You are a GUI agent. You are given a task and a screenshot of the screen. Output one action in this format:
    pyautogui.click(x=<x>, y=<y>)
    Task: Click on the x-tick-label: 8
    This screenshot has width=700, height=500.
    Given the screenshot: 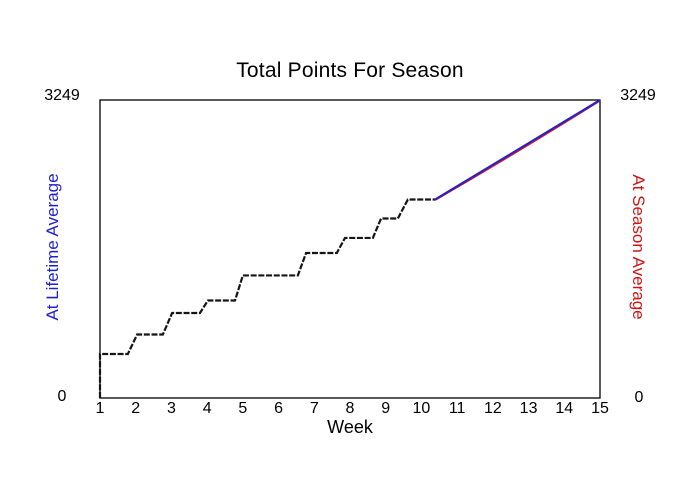 What is the action you would take?
    pyautogui.click(x=350, y=408)
    